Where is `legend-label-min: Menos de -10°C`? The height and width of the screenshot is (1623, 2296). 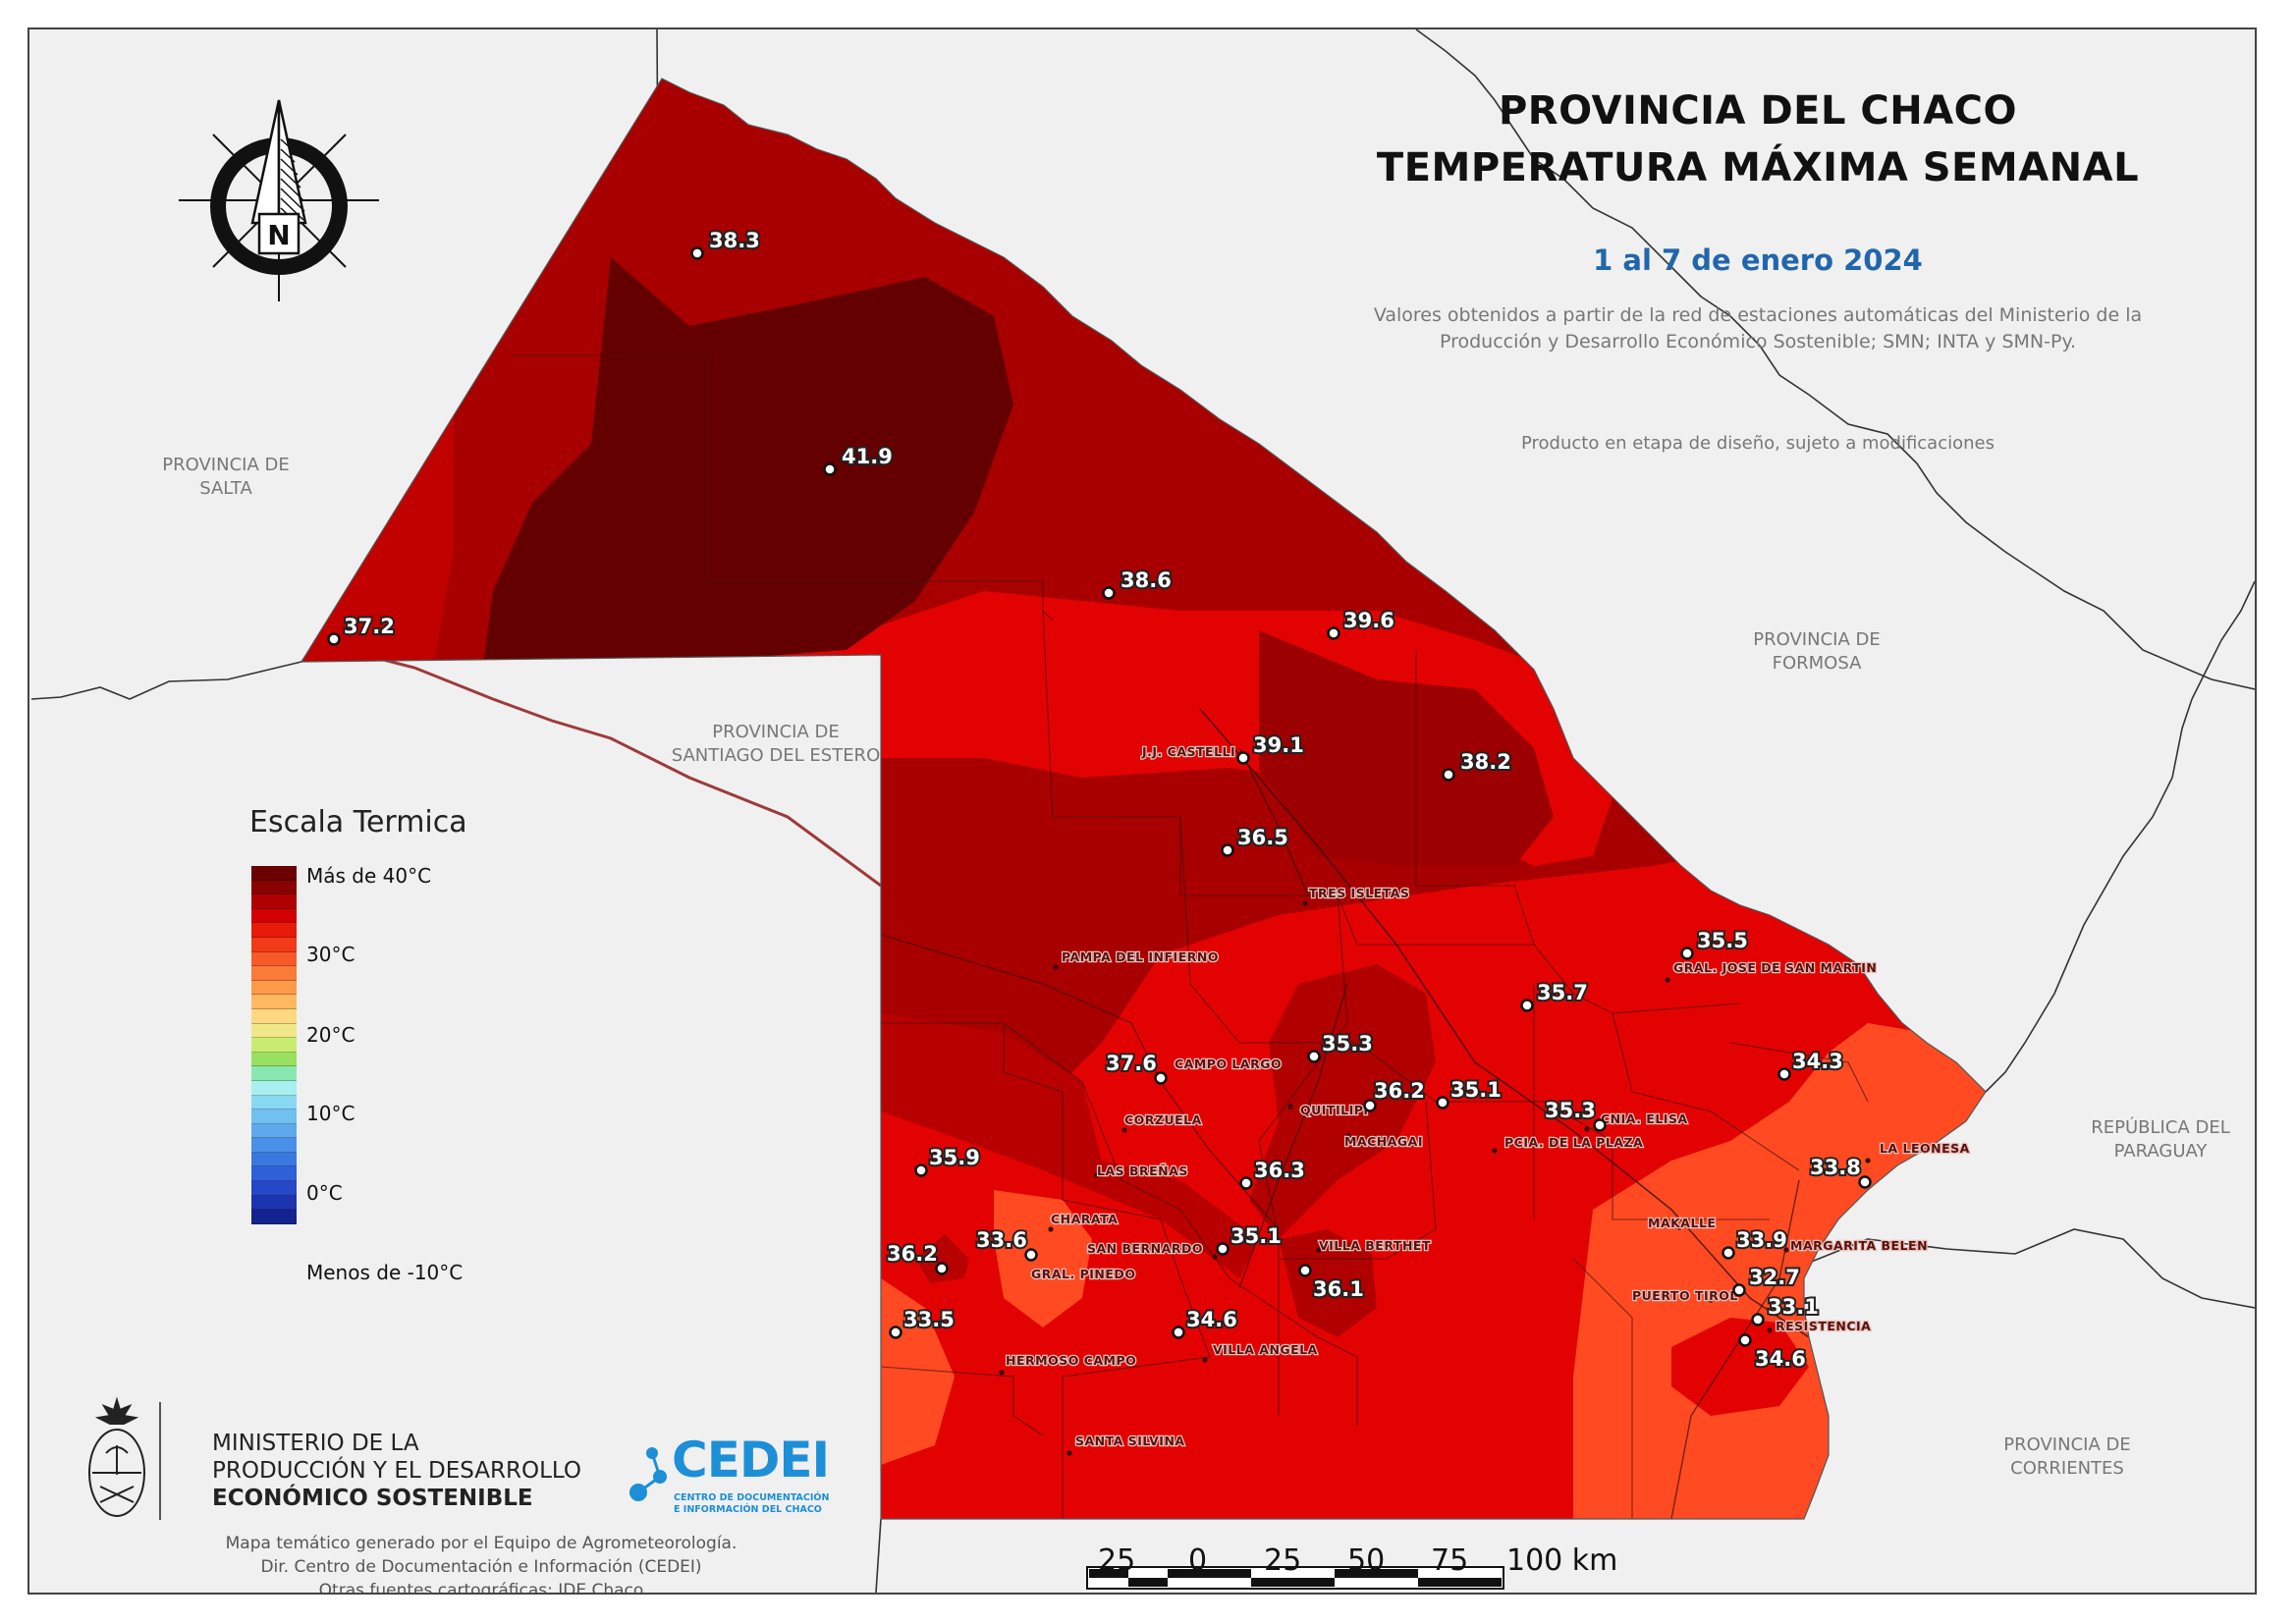 legend-label-min: Menos de -10°C is located at coordinates (385, 1272).